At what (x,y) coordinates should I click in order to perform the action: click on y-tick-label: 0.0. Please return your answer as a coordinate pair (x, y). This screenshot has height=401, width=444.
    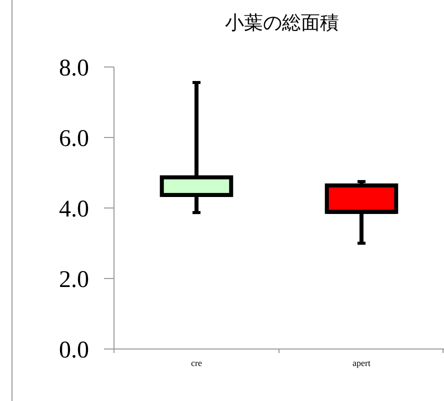
    Looking at the image, I should click on (74, 350).